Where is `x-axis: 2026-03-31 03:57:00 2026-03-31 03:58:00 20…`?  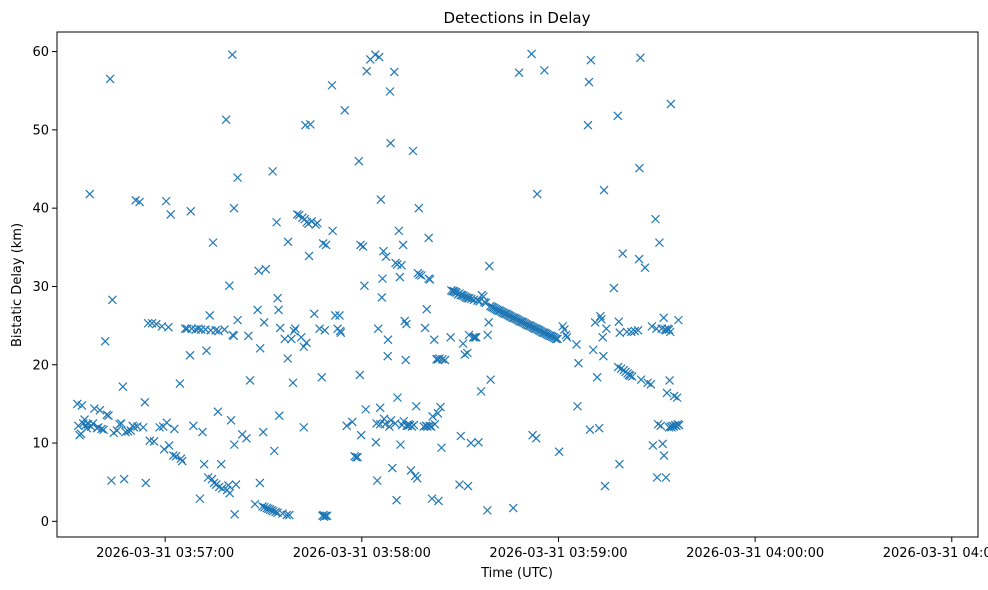
x-axis: 2026-03-31 03:57:00 2026-03-31 03:58:00 20… is located at coordinates (542, 549).